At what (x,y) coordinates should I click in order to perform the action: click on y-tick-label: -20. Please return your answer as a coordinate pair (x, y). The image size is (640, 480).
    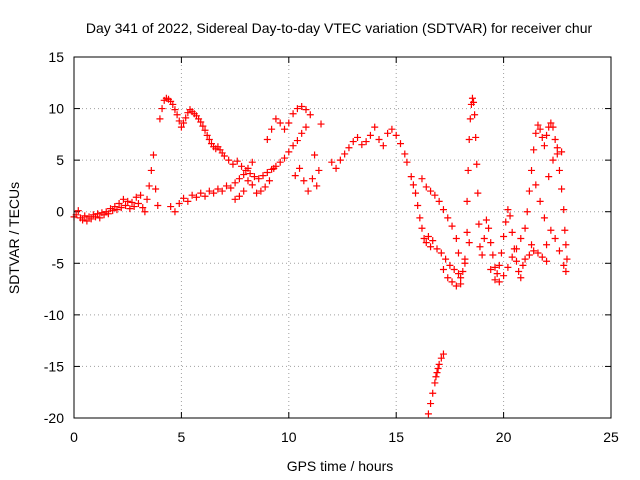
    Looking at the image, I should click on (54, 418).